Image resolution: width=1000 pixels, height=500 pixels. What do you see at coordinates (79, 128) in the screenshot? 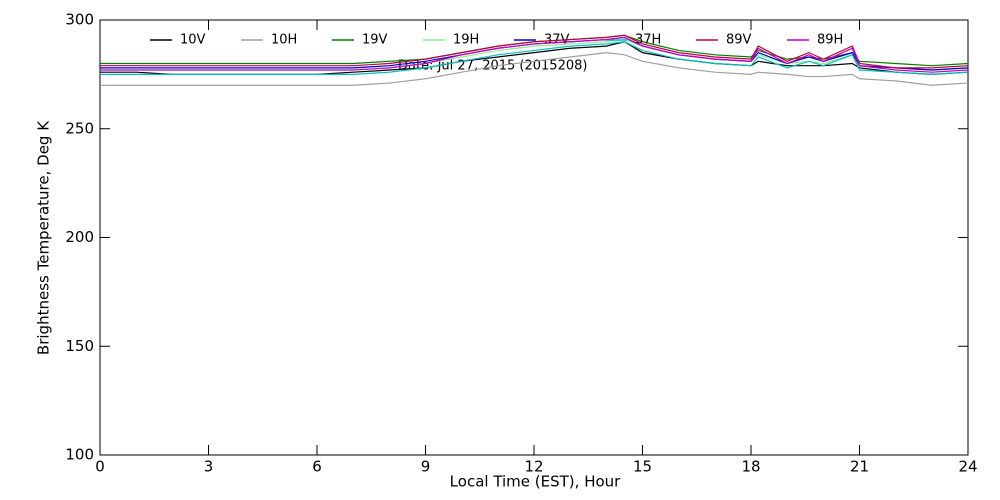
I see `y-tick-label: 250` at bounding box center [79, 128].